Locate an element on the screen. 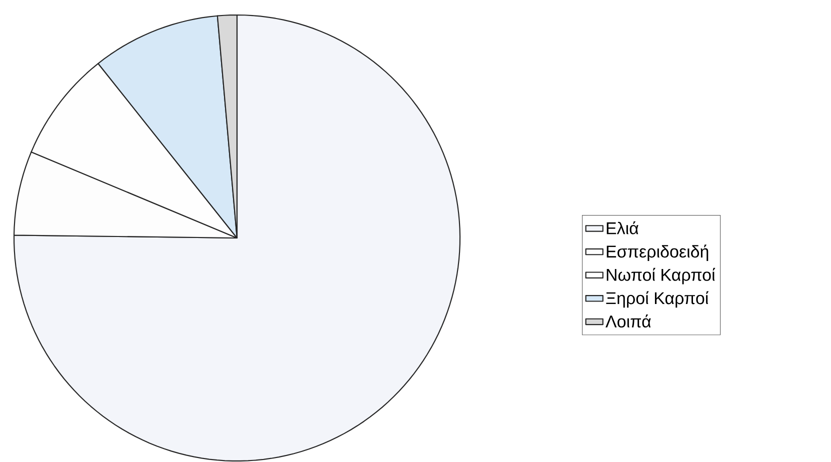 The image size is (831, 462). legend-label: Ελιά is located at coordinates (622, 227).